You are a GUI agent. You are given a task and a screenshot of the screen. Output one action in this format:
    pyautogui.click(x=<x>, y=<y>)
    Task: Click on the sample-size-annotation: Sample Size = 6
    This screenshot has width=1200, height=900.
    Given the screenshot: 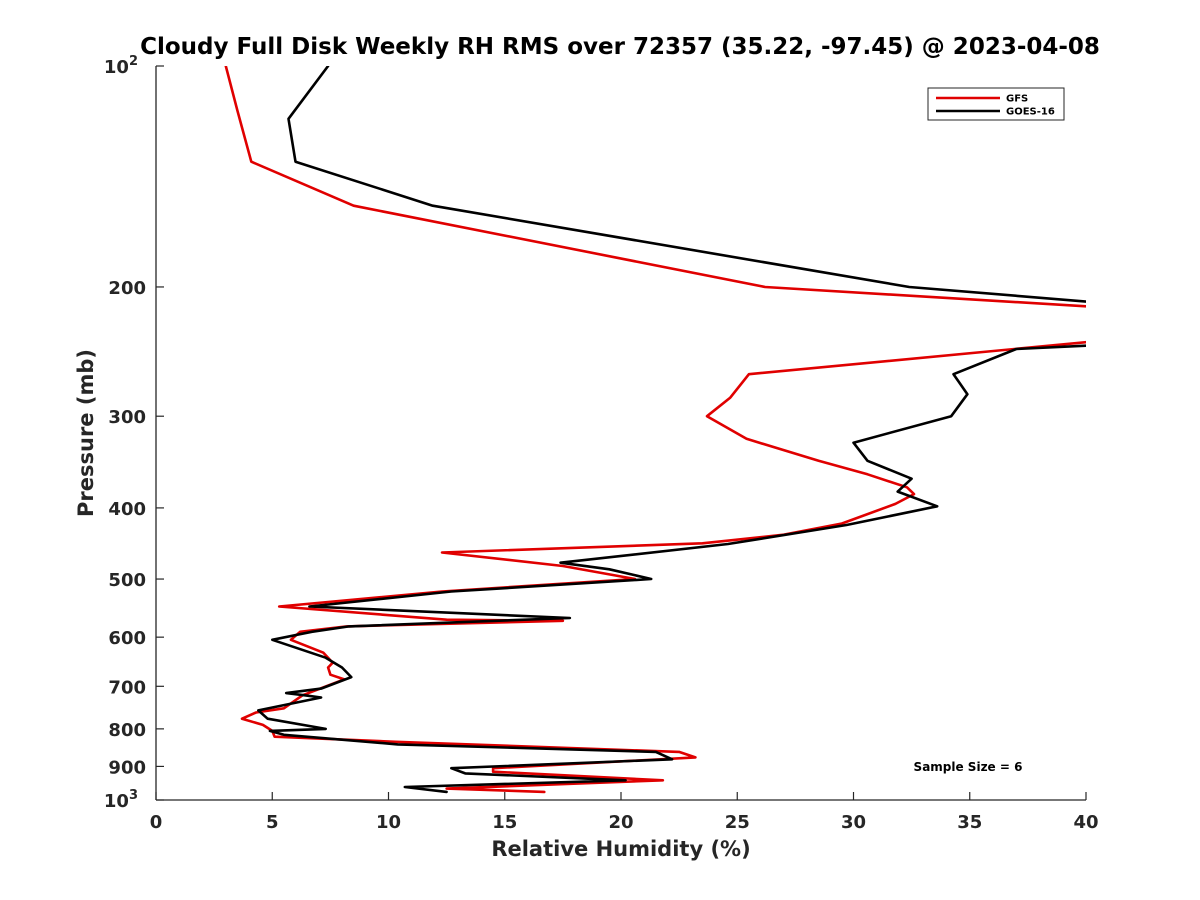 What is the action you would take?
    pyautogui.click(x=968, y=767)
    